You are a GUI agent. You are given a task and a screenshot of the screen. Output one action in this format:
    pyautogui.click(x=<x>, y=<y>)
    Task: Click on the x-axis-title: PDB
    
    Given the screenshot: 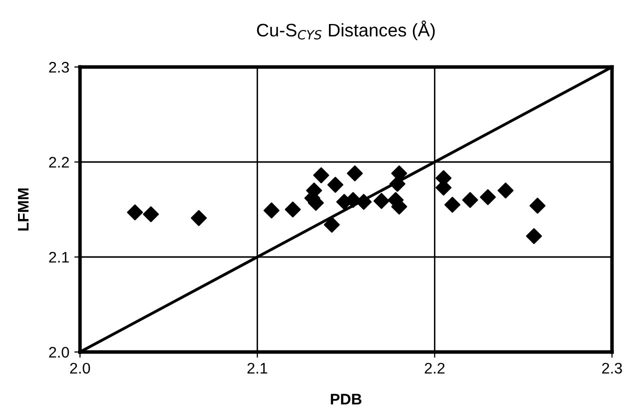 What is the action you would take?
    pyautogui.click(x=346, y=399)
    